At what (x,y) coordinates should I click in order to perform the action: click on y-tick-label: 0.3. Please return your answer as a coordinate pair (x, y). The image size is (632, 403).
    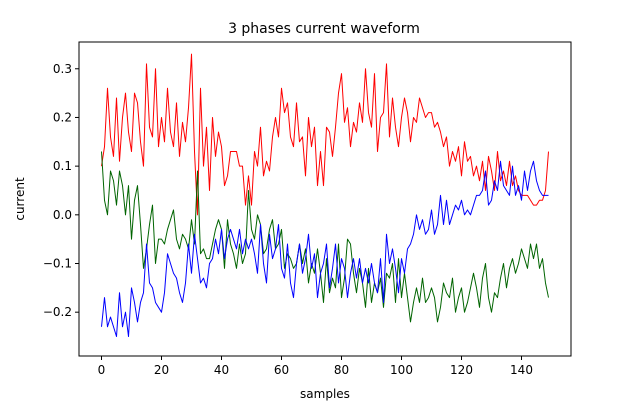
    Looking at the image, I should click on (62, 69).